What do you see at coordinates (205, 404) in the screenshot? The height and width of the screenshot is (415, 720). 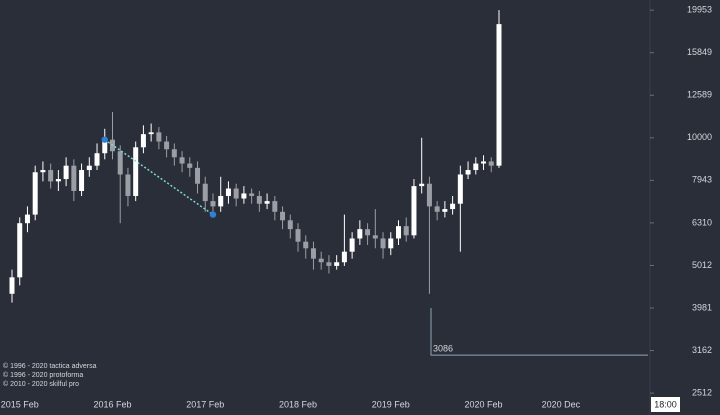 I see `x-tick-label: 2017 Feb` at bounding box center [205, 404].